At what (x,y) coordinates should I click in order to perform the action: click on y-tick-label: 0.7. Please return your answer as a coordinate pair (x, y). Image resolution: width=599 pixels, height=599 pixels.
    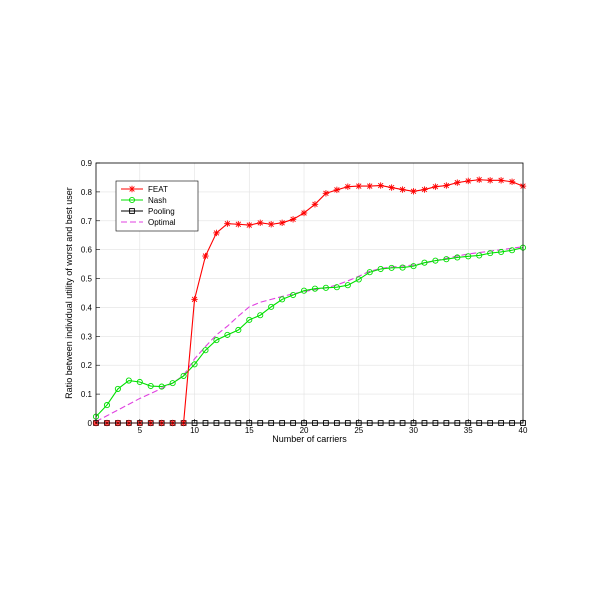
    Looking at the image, I should click on (87, 221).